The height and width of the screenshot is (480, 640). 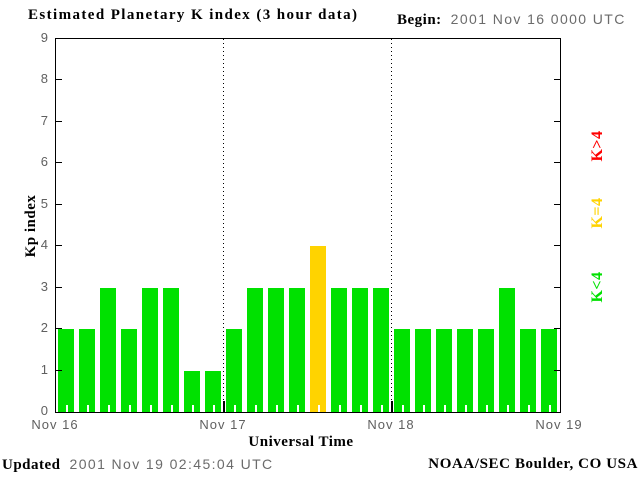 I want to click on x-axis-title: Universal Time, so click(x=301, y=442).